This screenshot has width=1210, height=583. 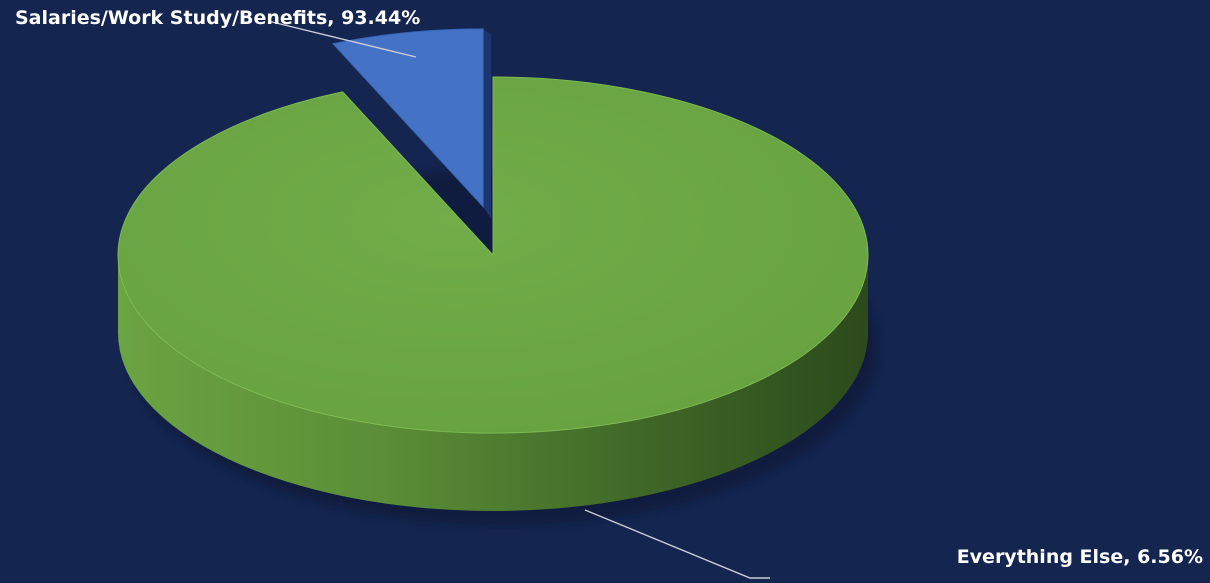 What do you see at coordinates (217, 18) in the screenshot?
I see `data-label: Salaries/Work Study/Benefits, 93.44%` at bounding box center [217, 18].